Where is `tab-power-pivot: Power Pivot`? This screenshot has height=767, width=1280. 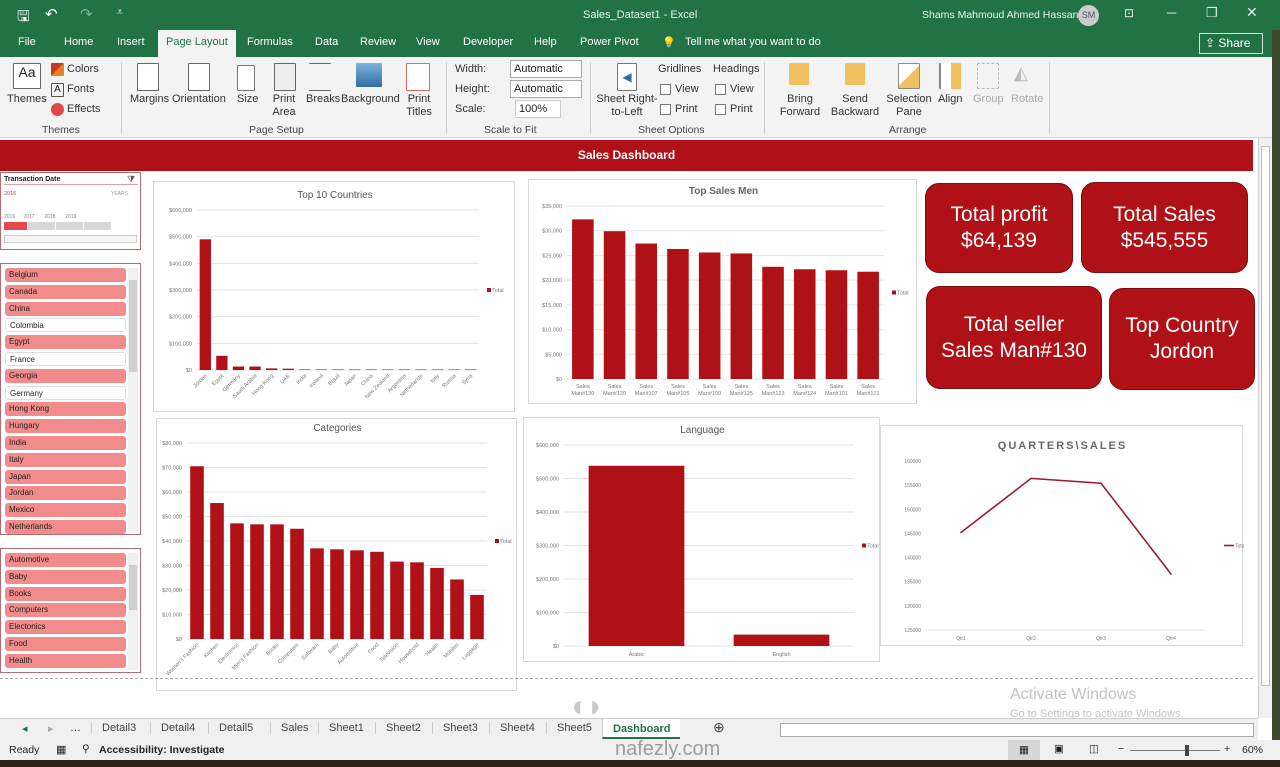 tab-power-pivot: Power Pivot is located at coordinates (609, 42).